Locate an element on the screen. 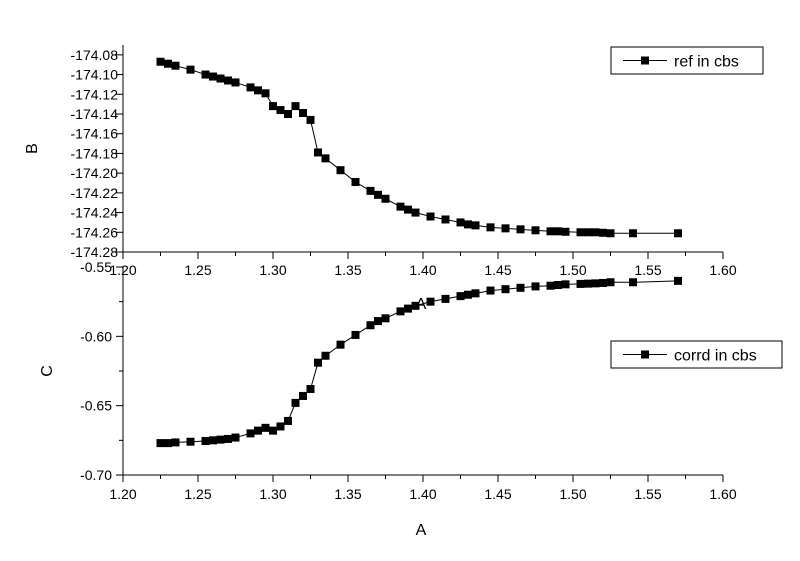 The height and width of the screenshot is (561, 800). y-tick-label: -174.28 is located at coordinates (95, 252).